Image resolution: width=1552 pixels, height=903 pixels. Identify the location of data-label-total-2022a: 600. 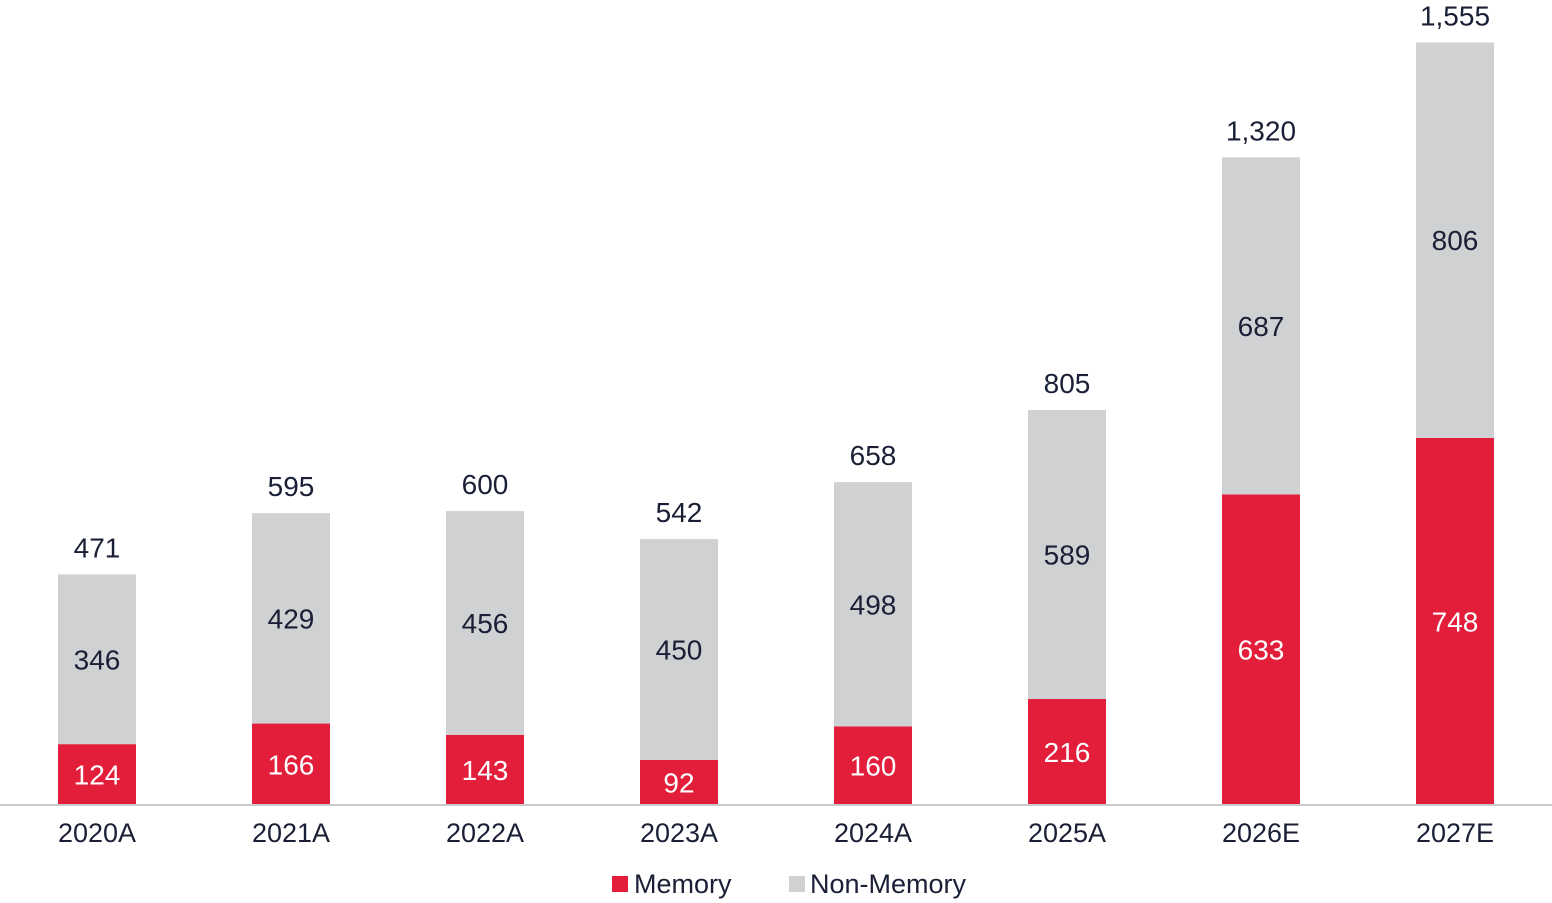
(485, 484).